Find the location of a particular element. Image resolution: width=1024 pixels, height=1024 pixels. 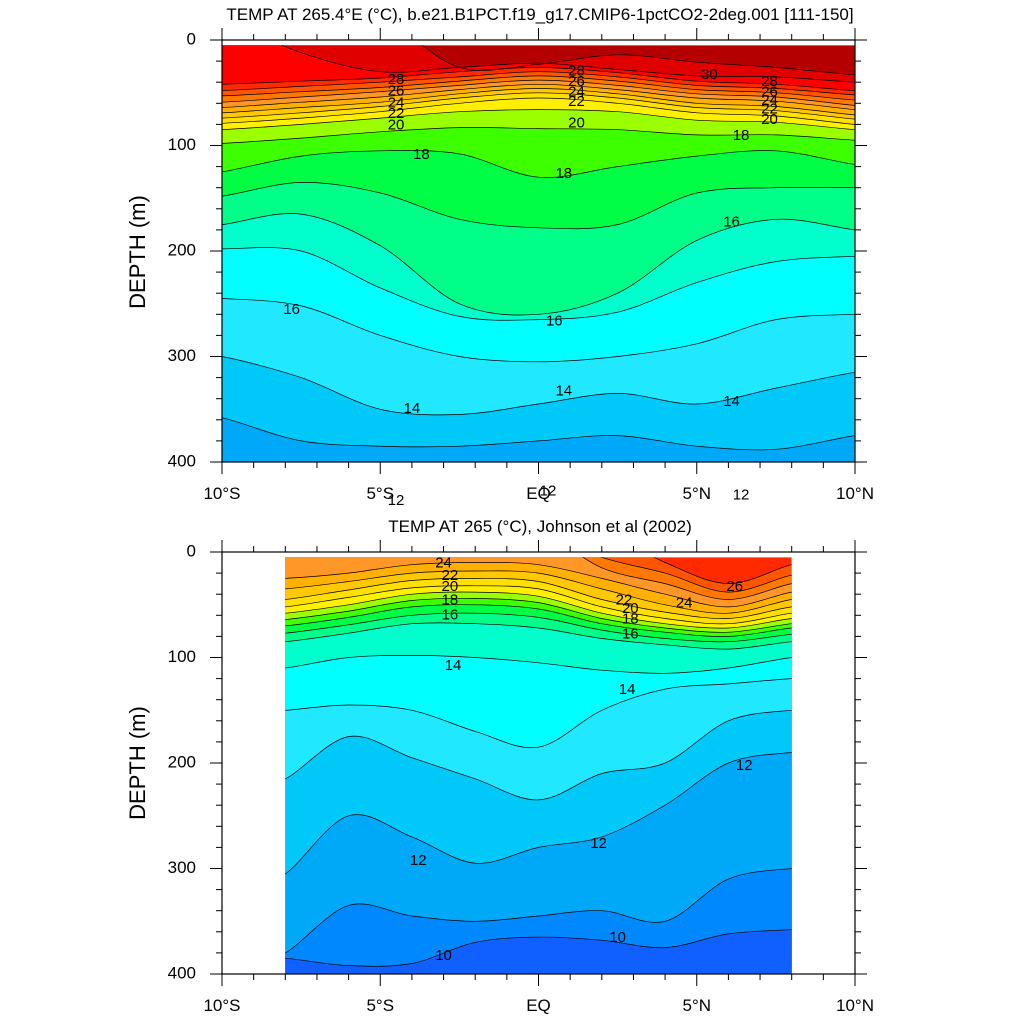

temperature-band is located at coordinates (538, 952).